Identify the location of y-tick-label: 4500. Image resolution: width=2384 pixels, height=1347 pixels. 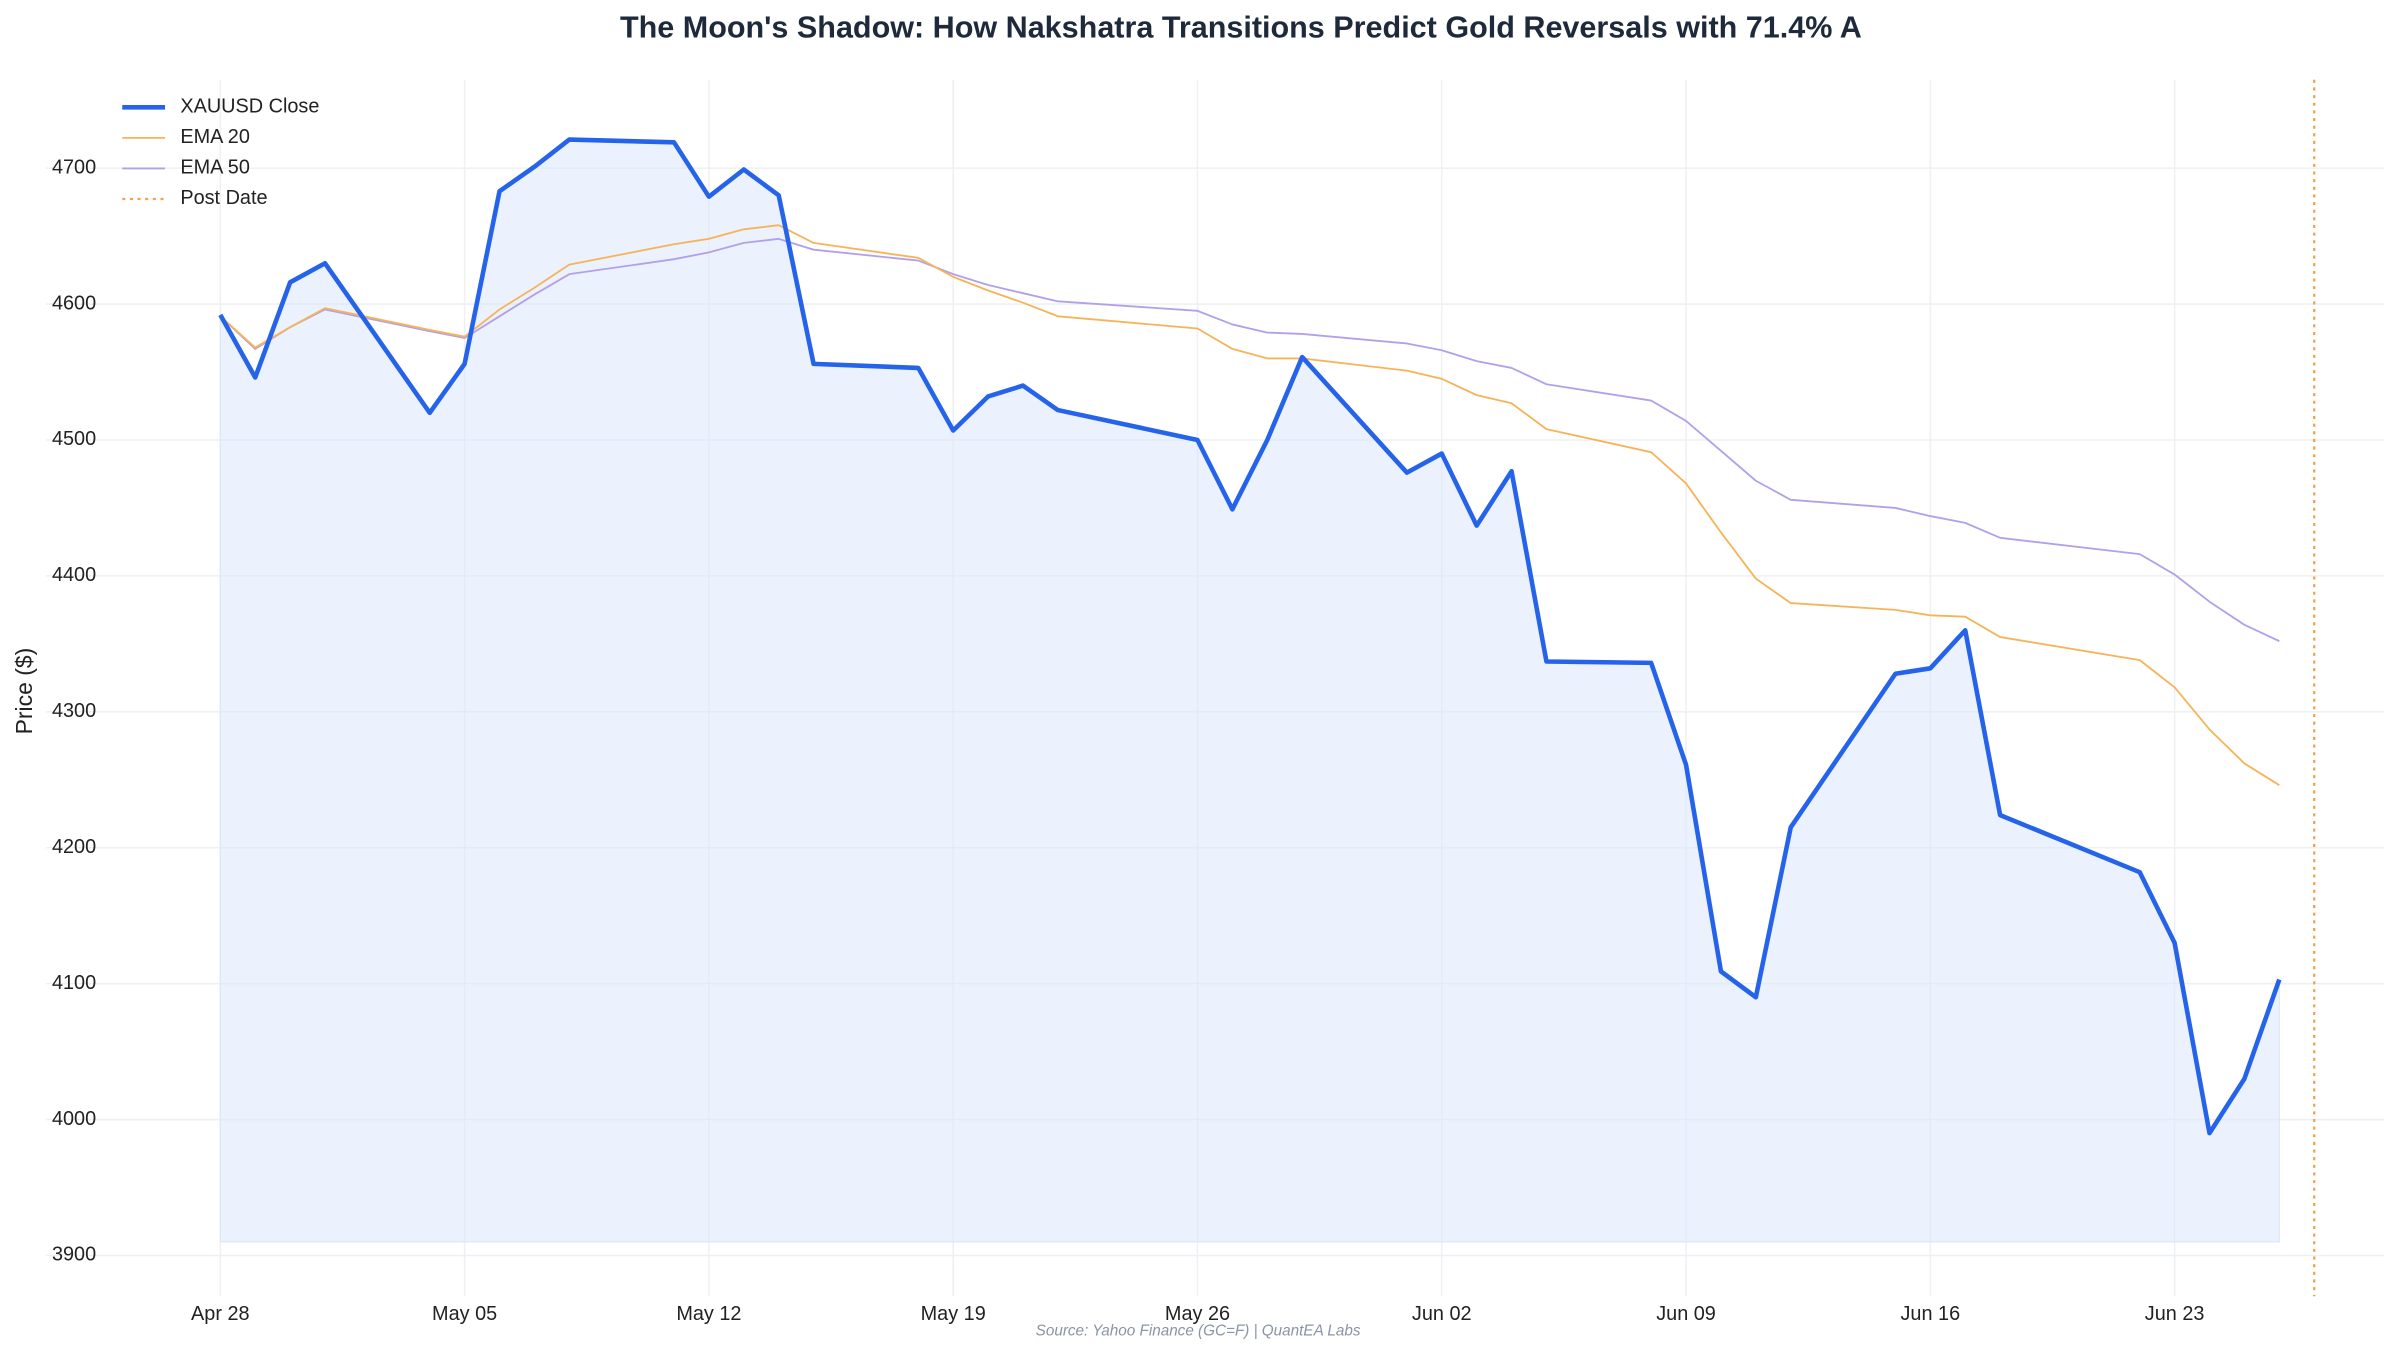
(74, 439).